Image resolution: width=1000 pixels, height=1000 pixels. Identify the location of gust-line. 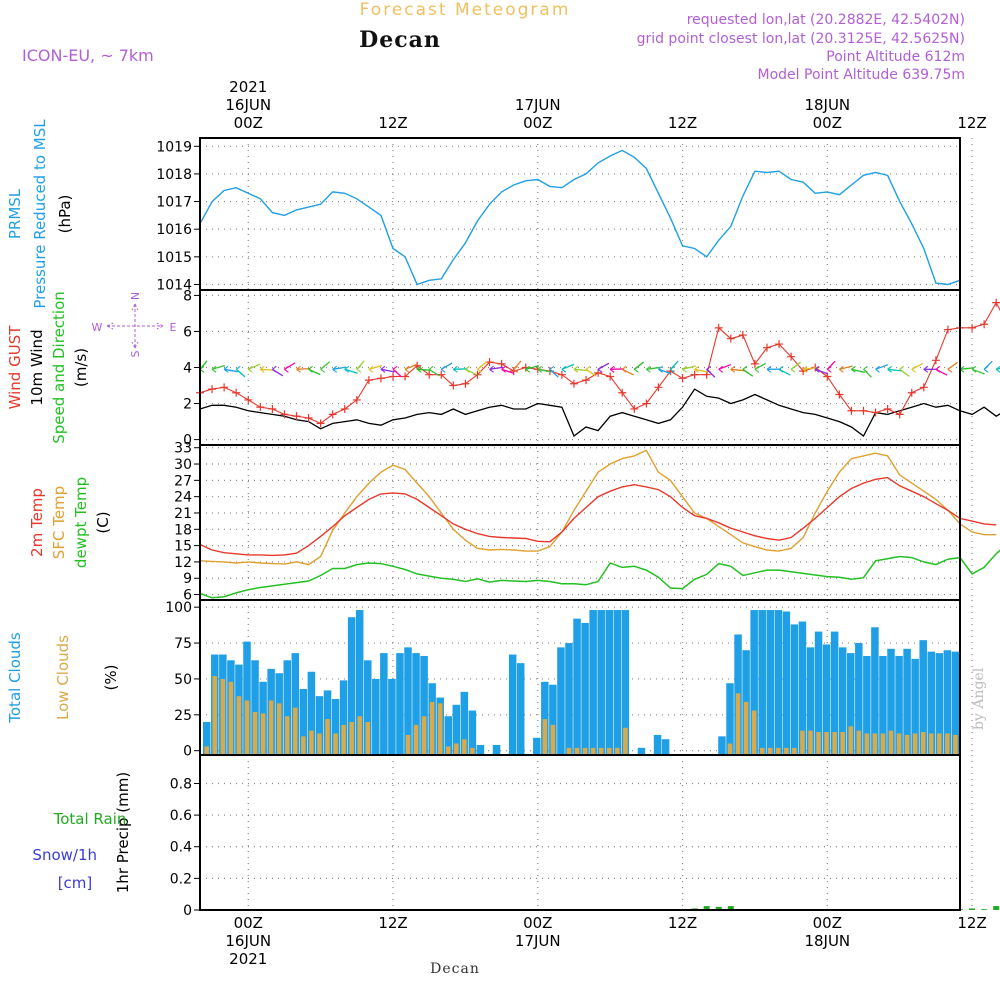
(599, 363).